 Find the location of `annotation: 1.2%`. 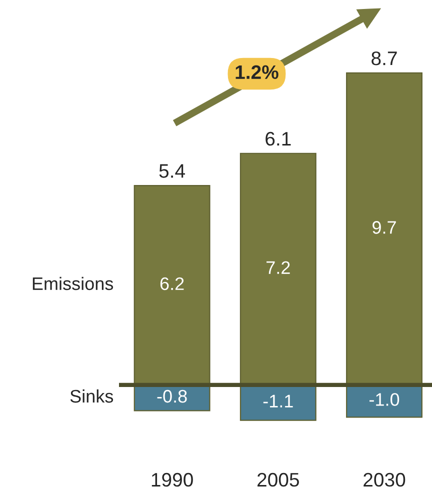

annotation: 1.2% is located at coordinates (257, 72).